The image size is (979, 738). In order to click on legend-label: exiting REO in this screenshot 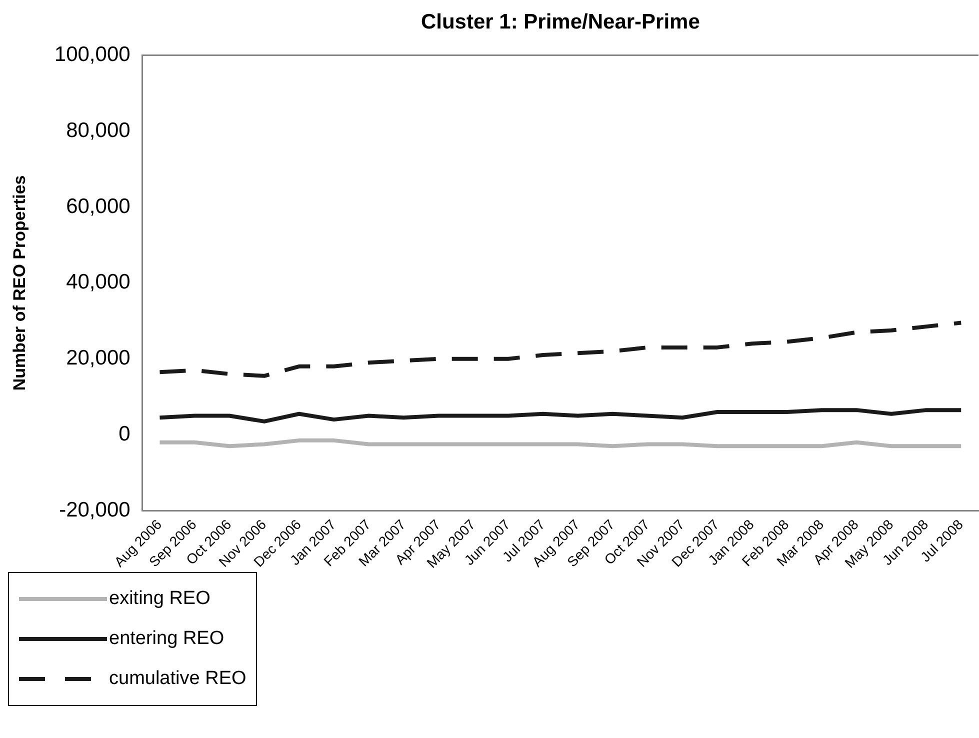, I will do `click(159, 599)`.